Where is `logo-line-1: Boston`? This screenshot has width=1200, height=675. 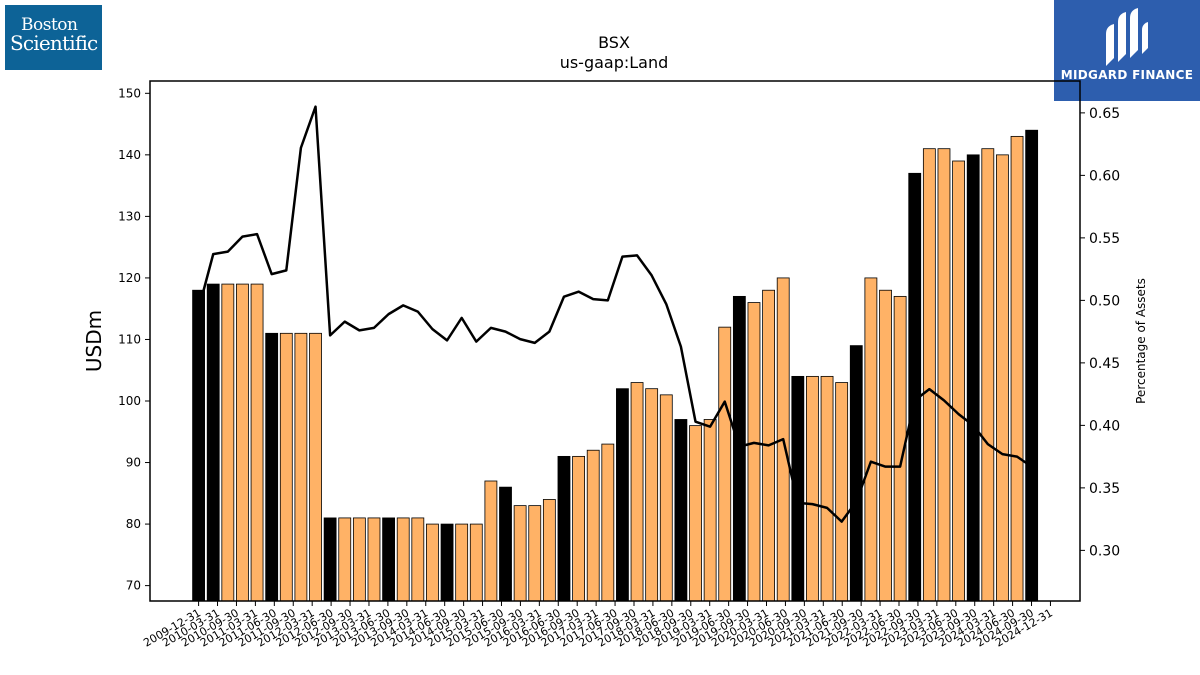
logo-line-1: Boston is located at coordinates (49, 25).